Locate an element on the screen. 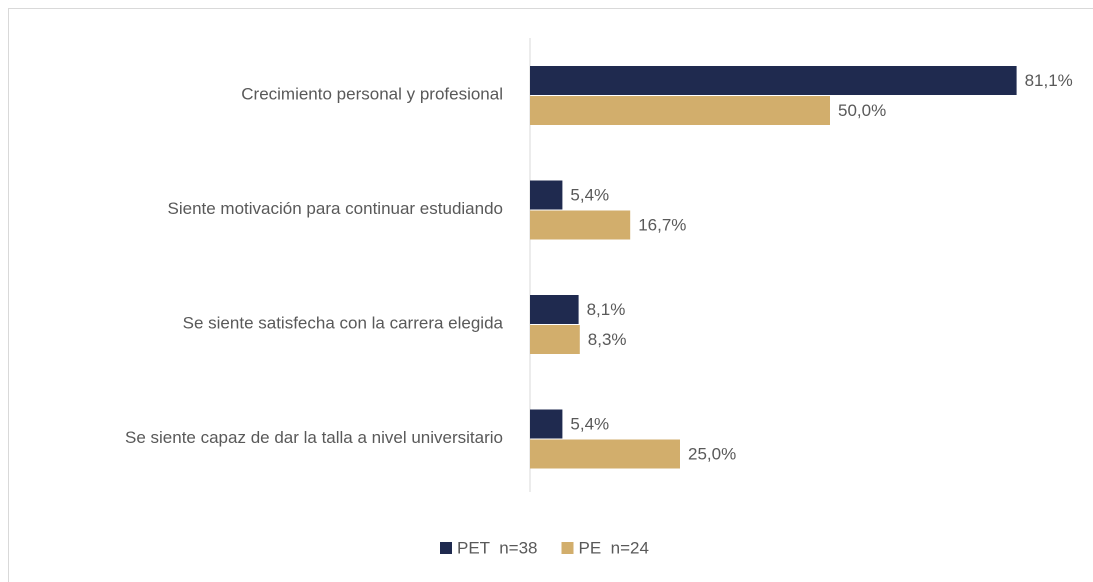 This screenshot has height=582, width=1093. category-label: Crecimiento personal y profesional is located at coordinates (372, 93).